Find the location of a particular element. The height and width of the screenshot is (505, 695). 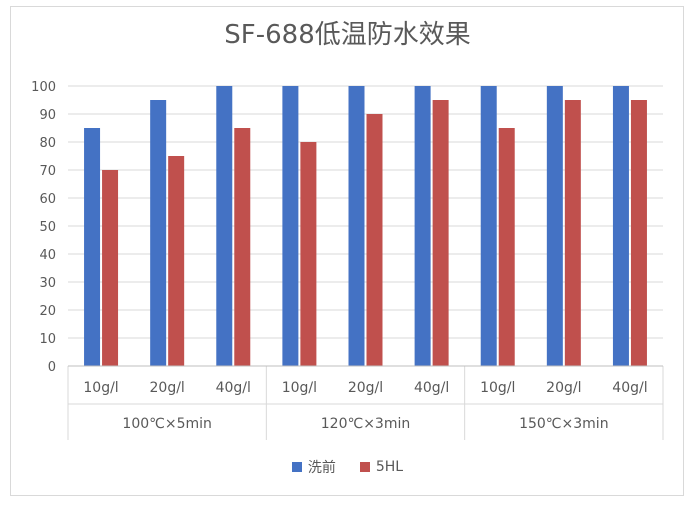

y-tick-label: 40 is located at coordinates (47, 255).